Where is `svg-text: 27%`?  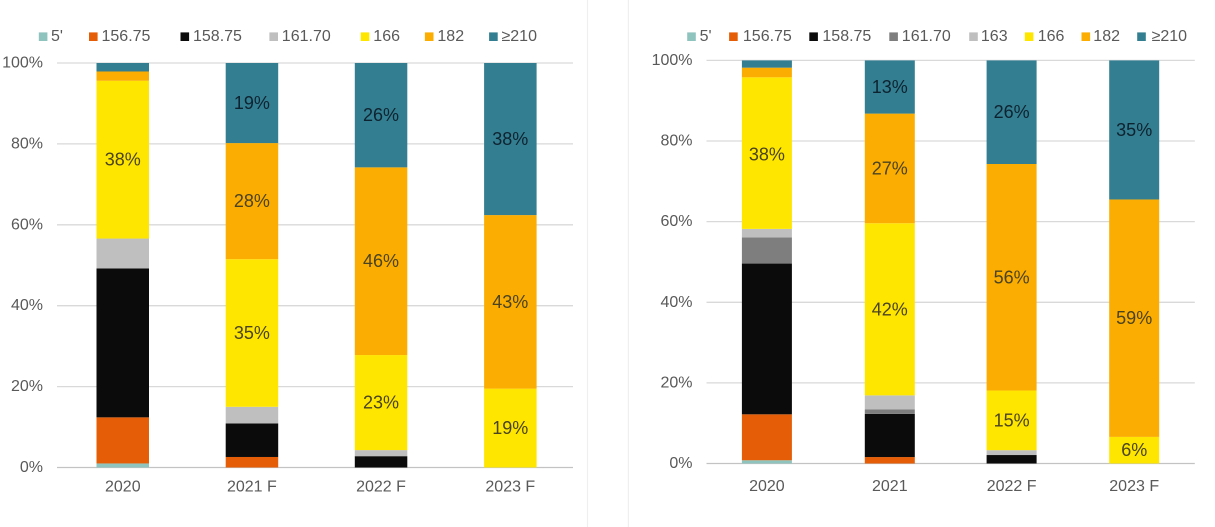
svg-text: 27% is located at coordinates (890, 168).